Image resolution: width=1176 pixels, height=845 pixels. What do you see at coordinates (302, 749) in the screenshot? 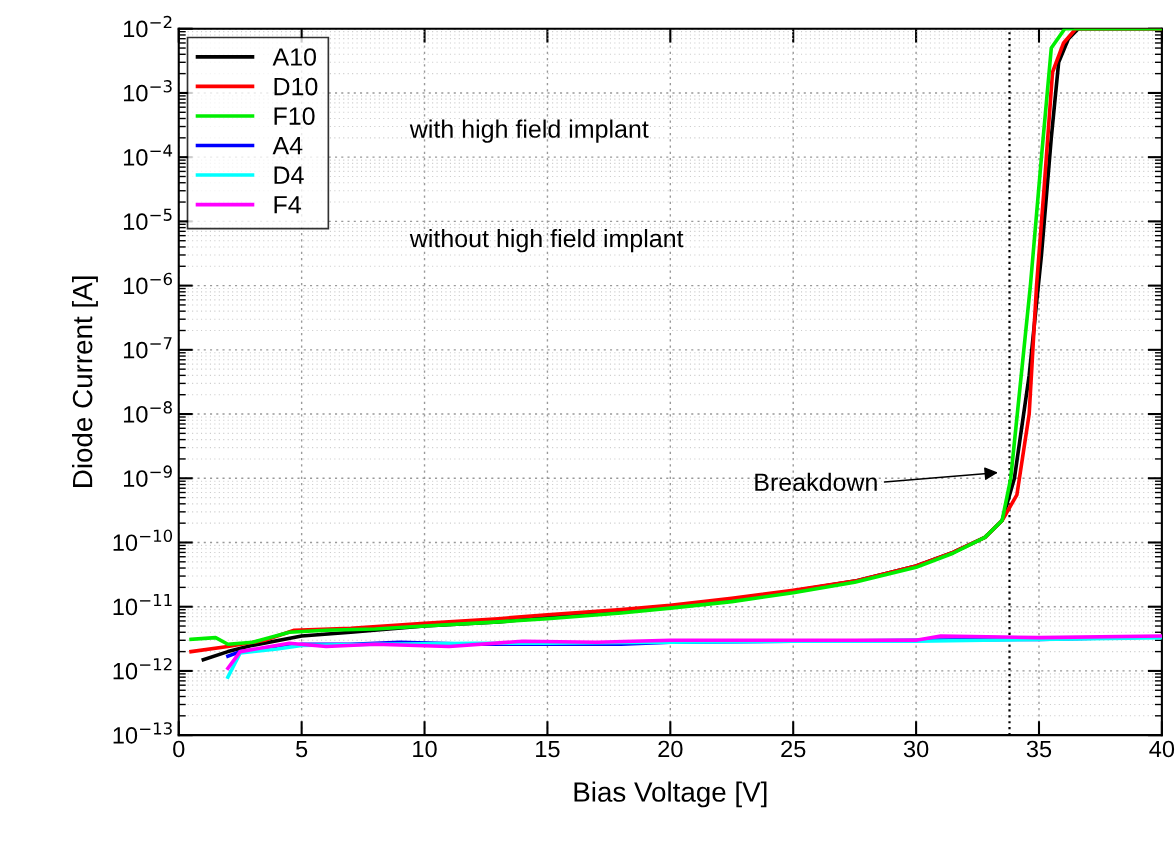
I see `x-tick-label: 5` at bounding box center [302, 749].